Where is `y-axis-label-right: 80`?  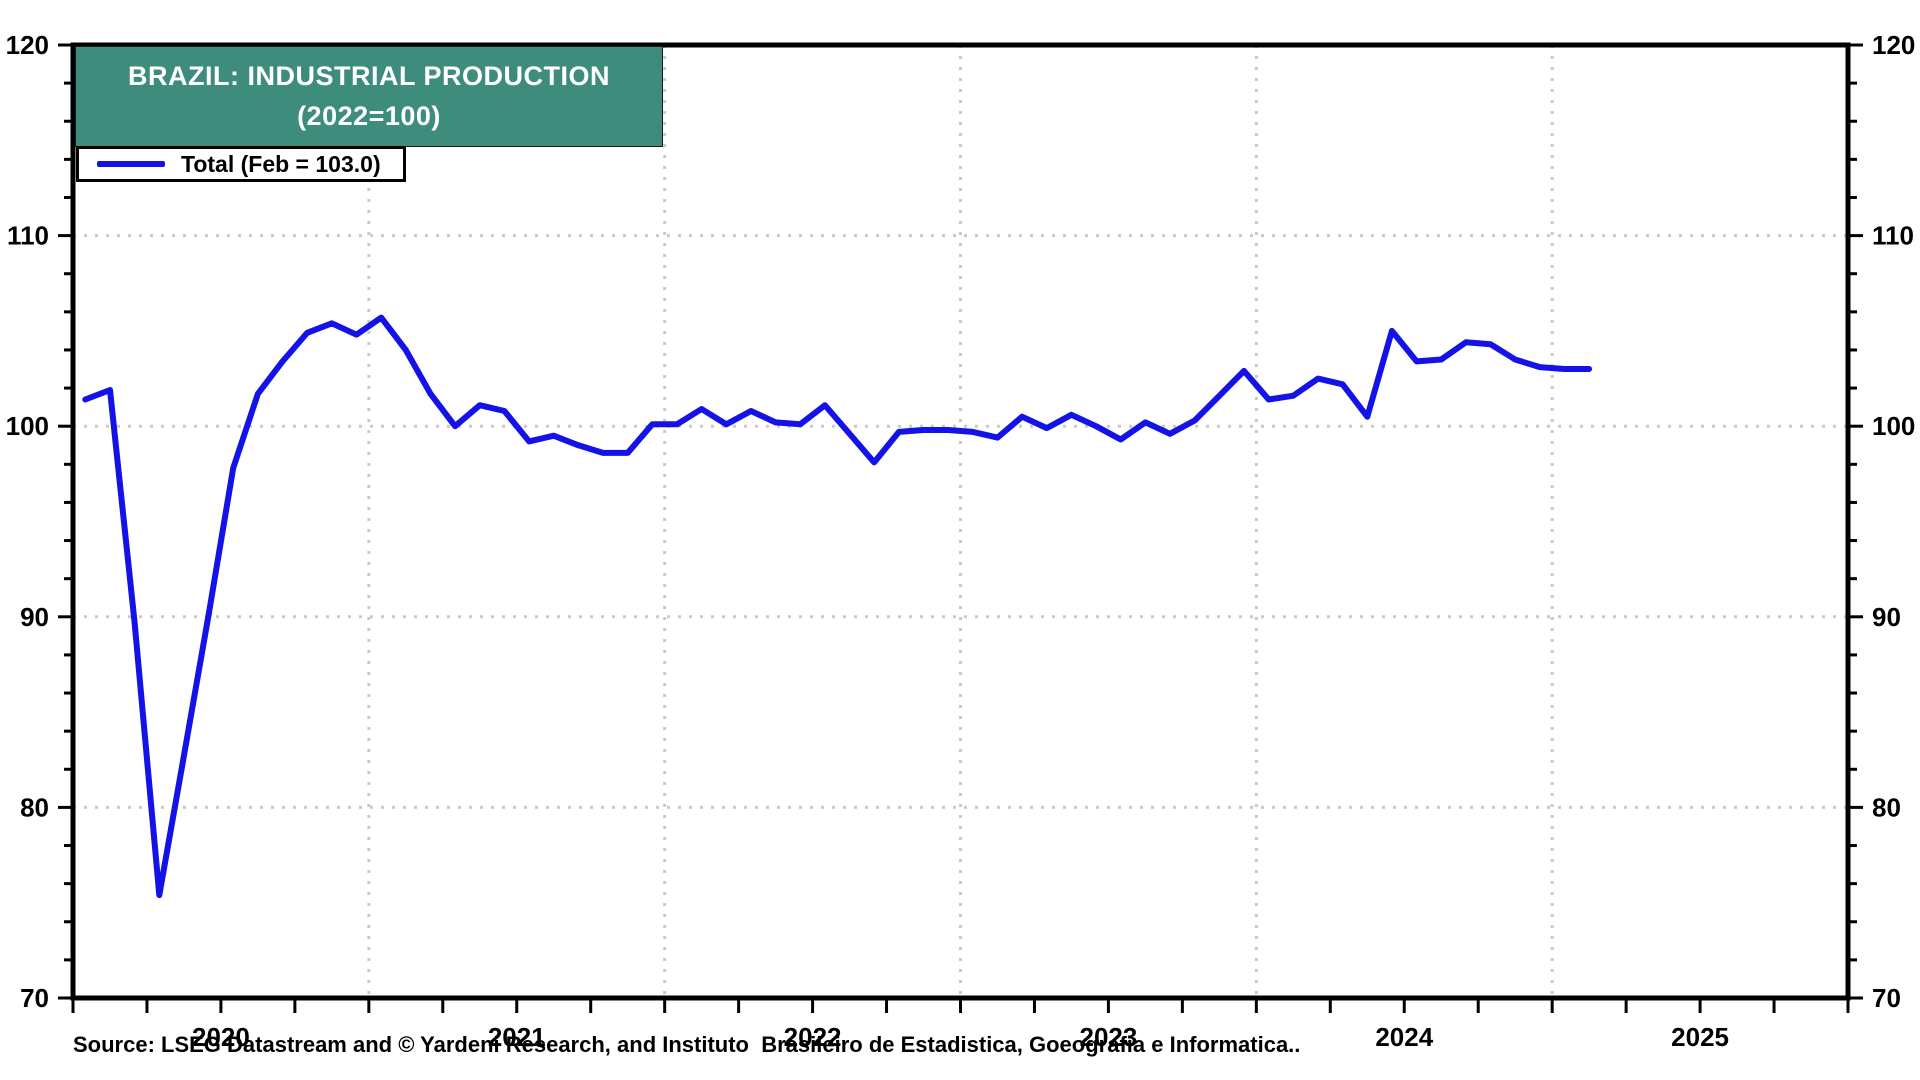
y-axis-label-right: 80 is located at coordinates (1886, 807).